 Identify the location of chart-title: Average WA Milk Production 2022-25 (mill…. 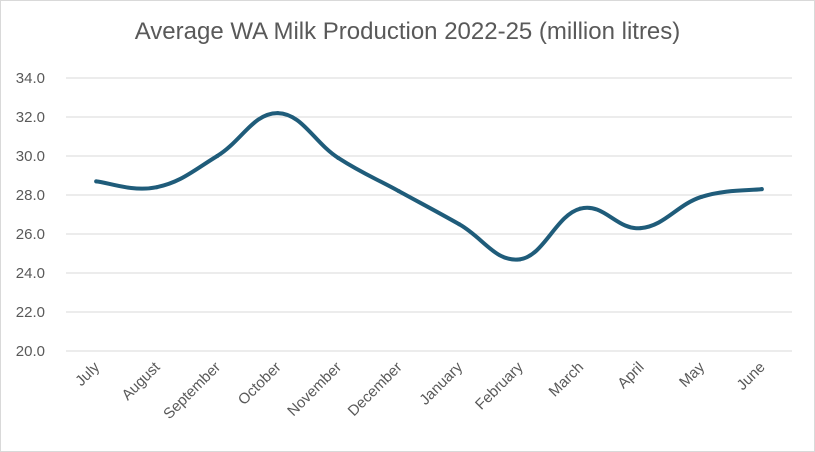
(407, 31).